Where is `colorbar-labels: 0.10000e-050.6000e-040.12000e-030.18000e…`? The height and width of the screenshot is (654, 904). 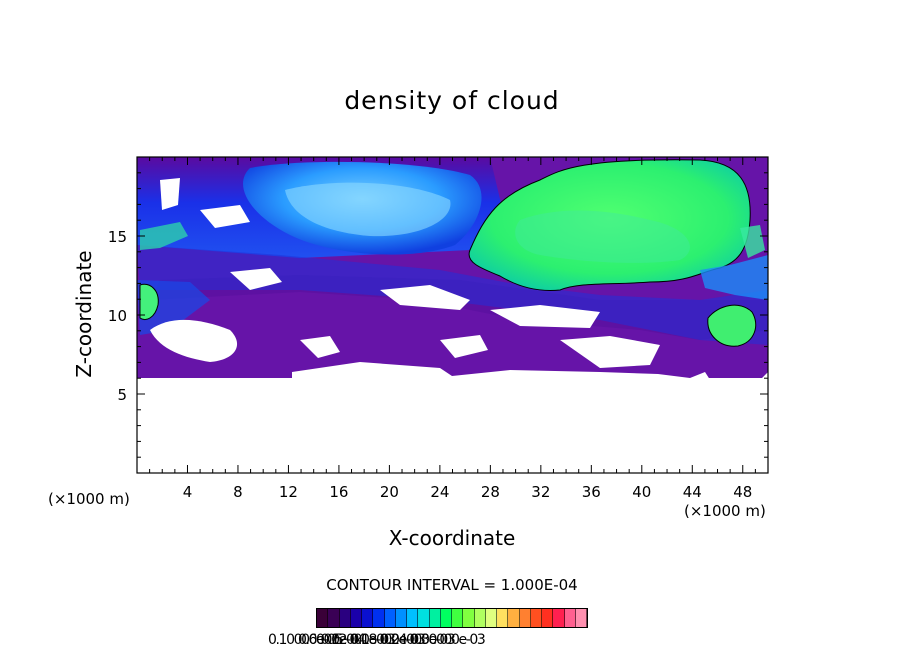 colorbar-labels: 0.10000e-050.6000e-040.12000e-030.18000e… is located at coordinates (377, 640).